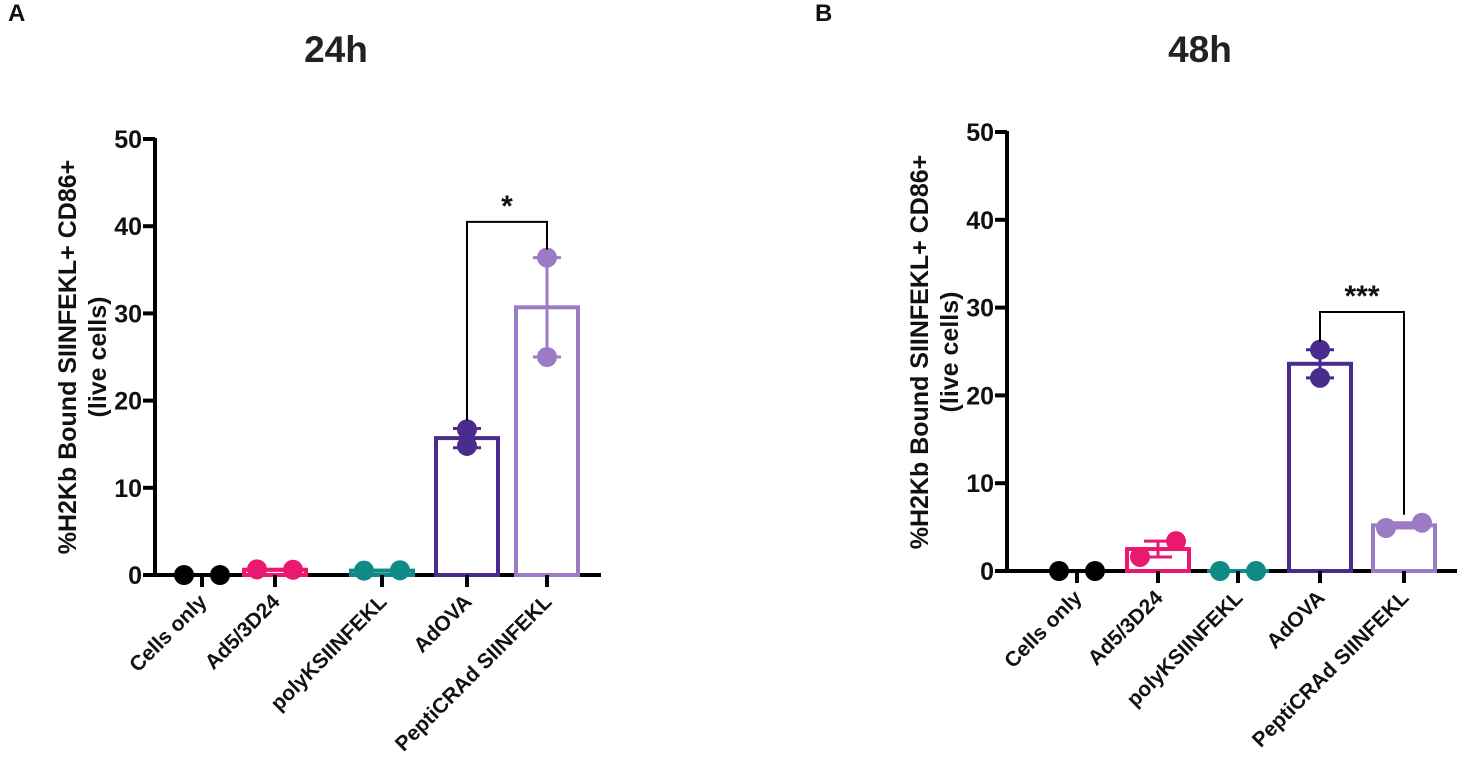  What do you see at coordinates (336, 49) in the screenshot?
I see `panel-title-a: 24h` at bounding box center [336, 49].